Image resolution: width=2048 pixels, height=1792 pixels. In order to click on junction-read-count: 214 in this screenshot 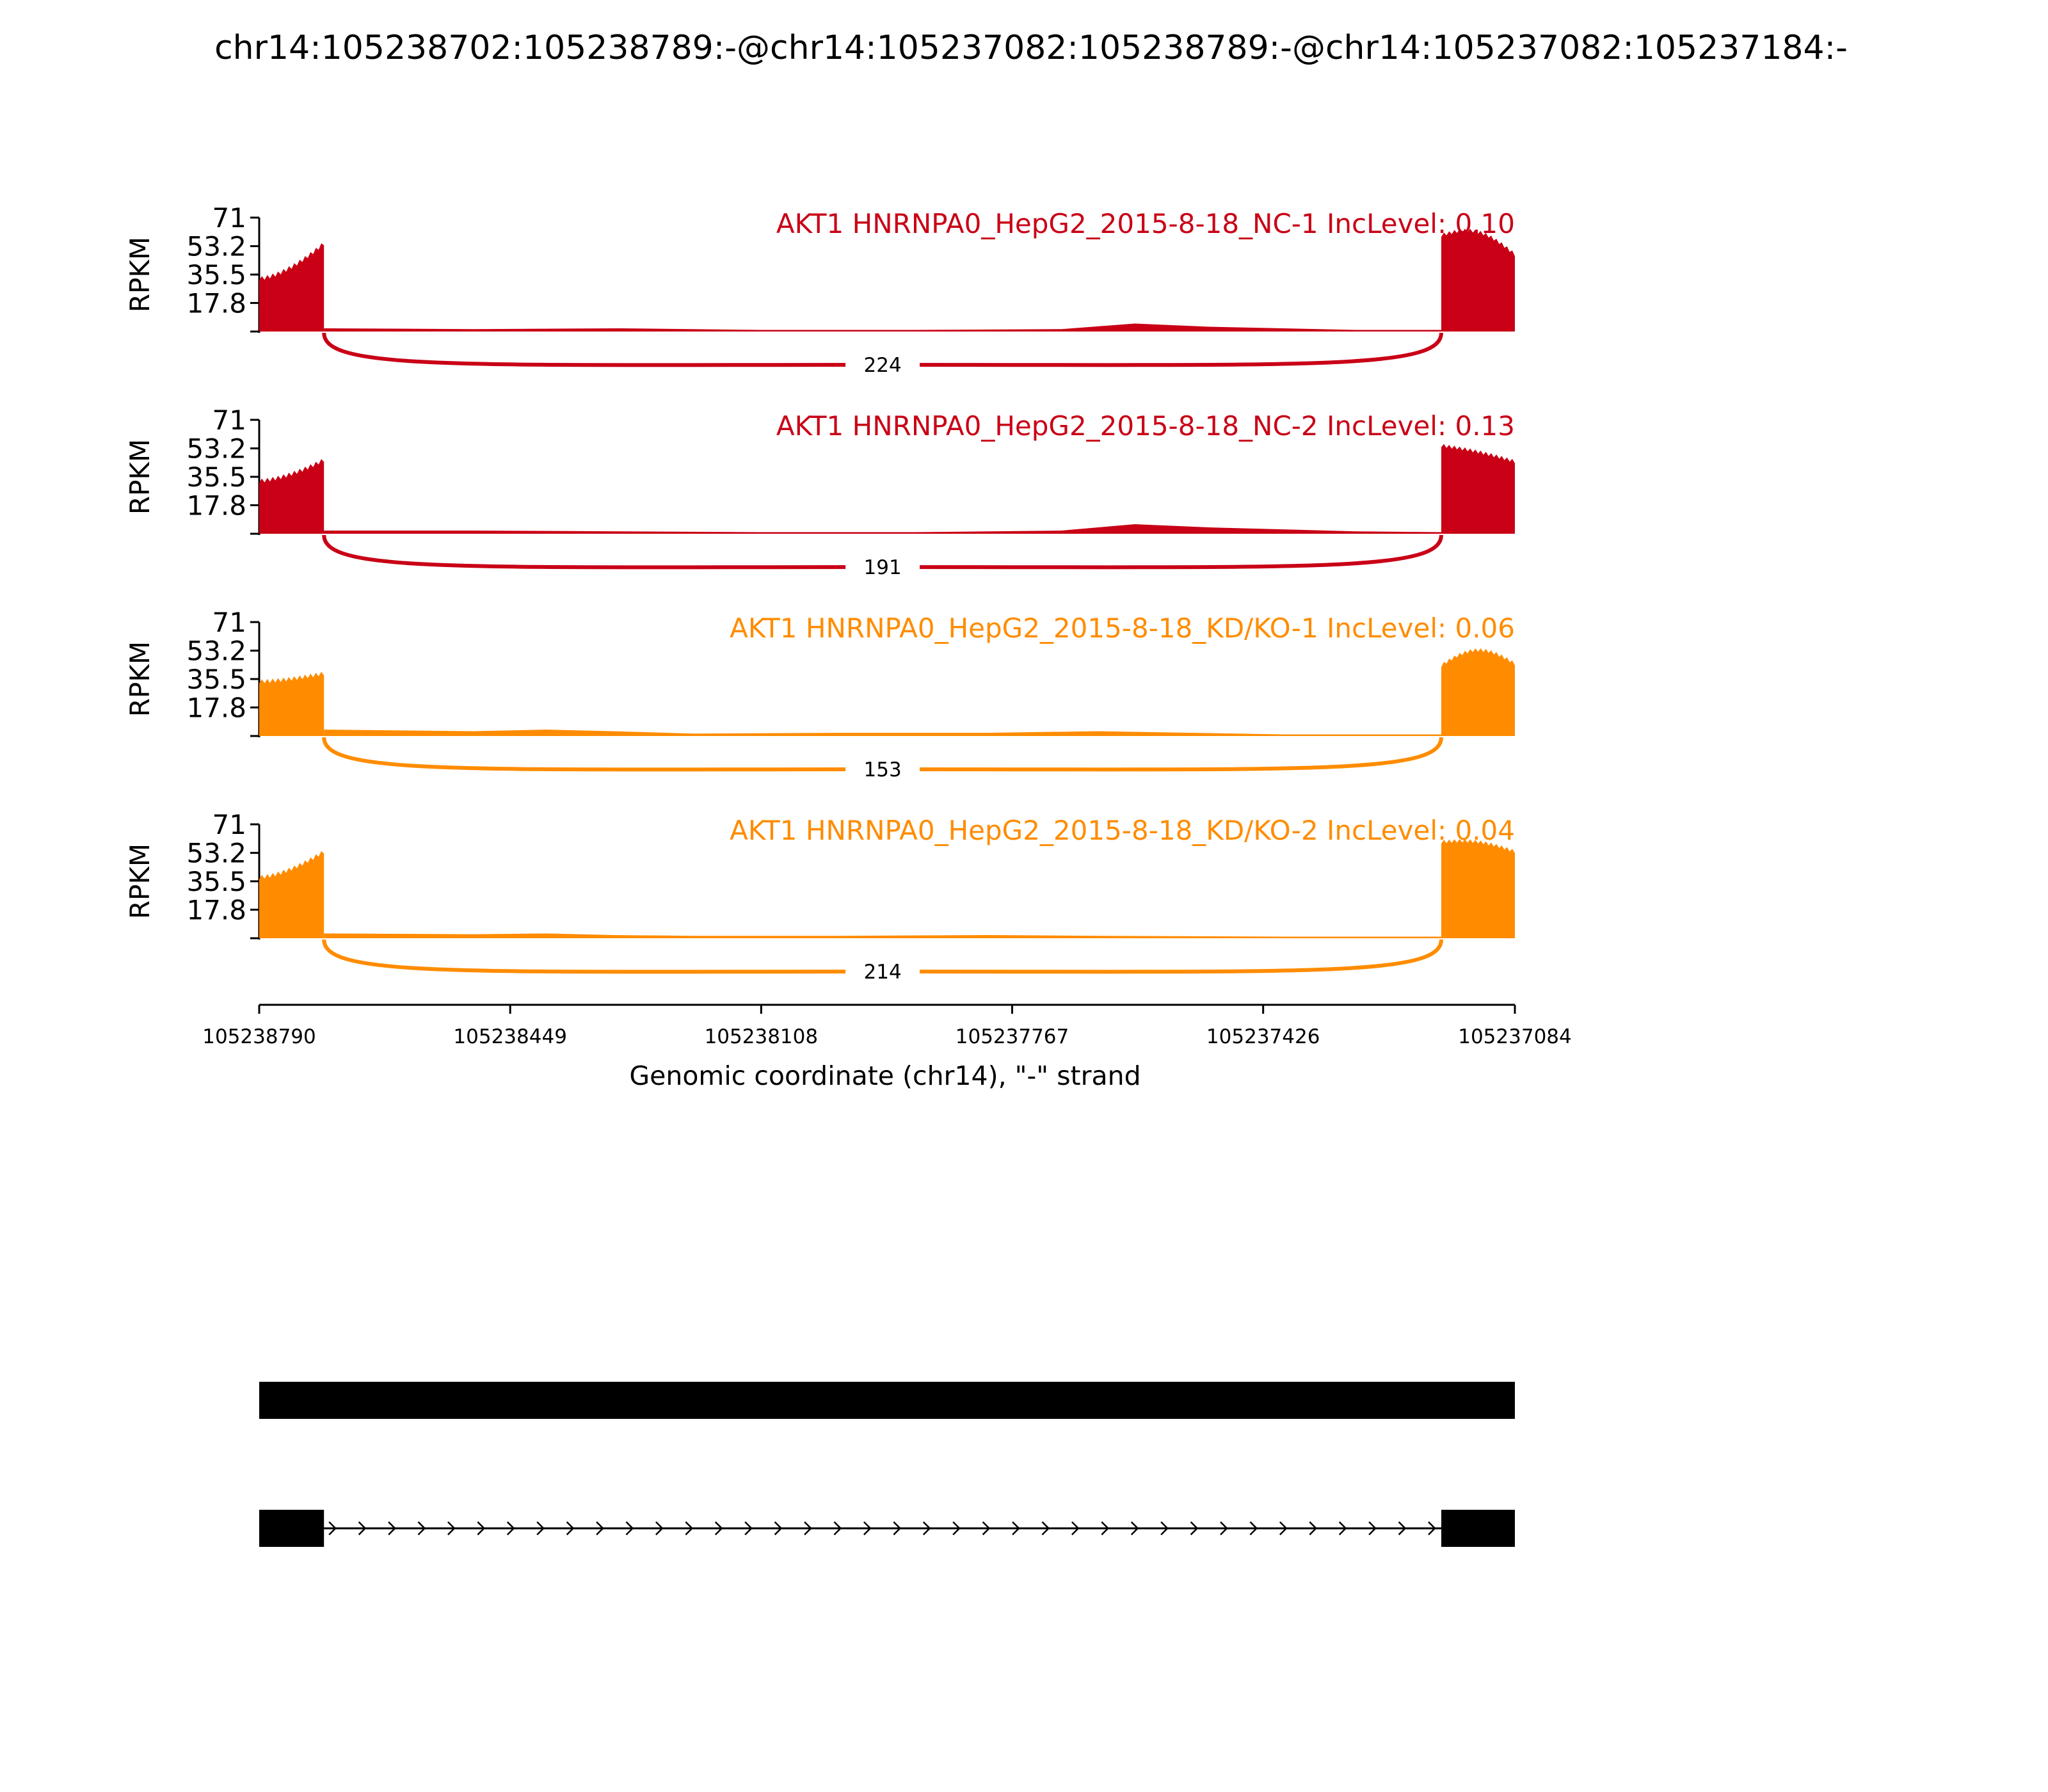, I will do `click(883, 972)`.